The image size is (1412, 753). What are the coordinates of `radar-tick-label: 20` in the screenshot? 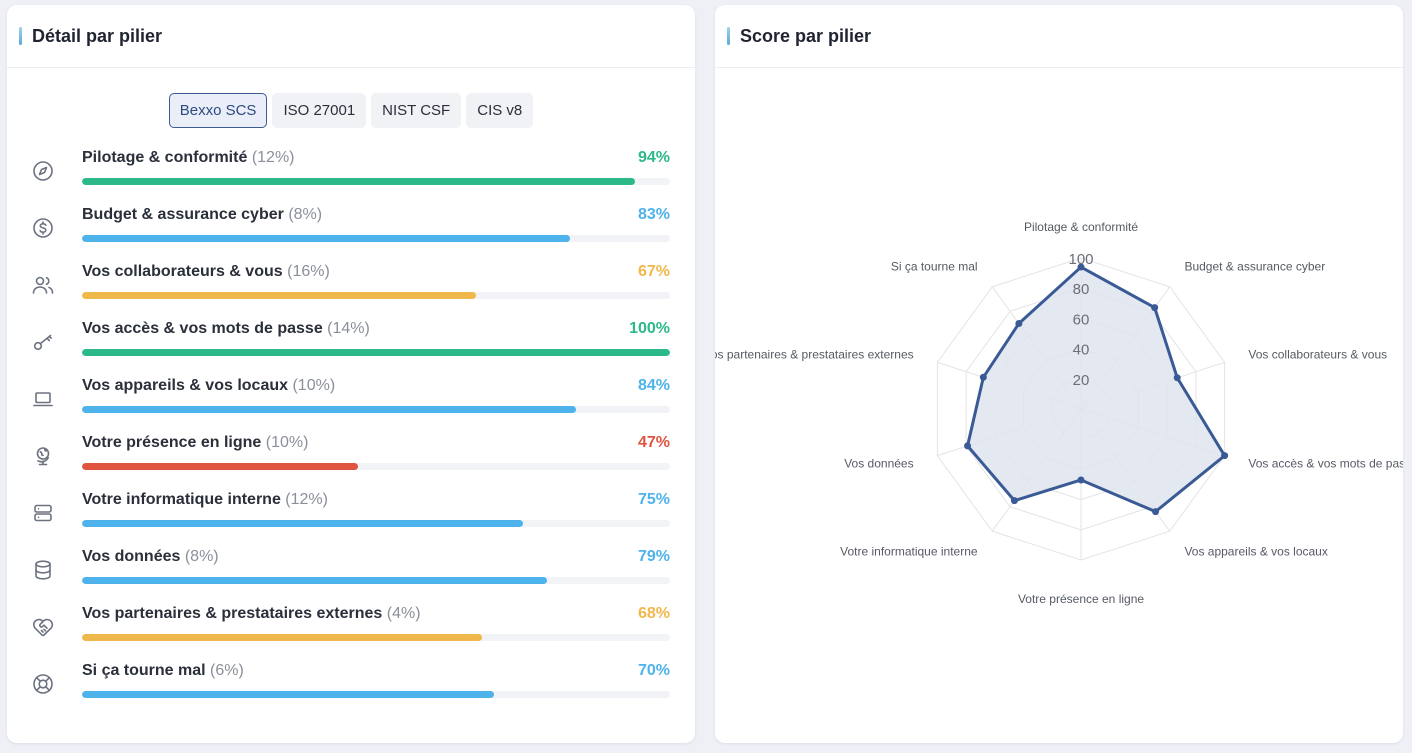 It's located at (1081, 380).